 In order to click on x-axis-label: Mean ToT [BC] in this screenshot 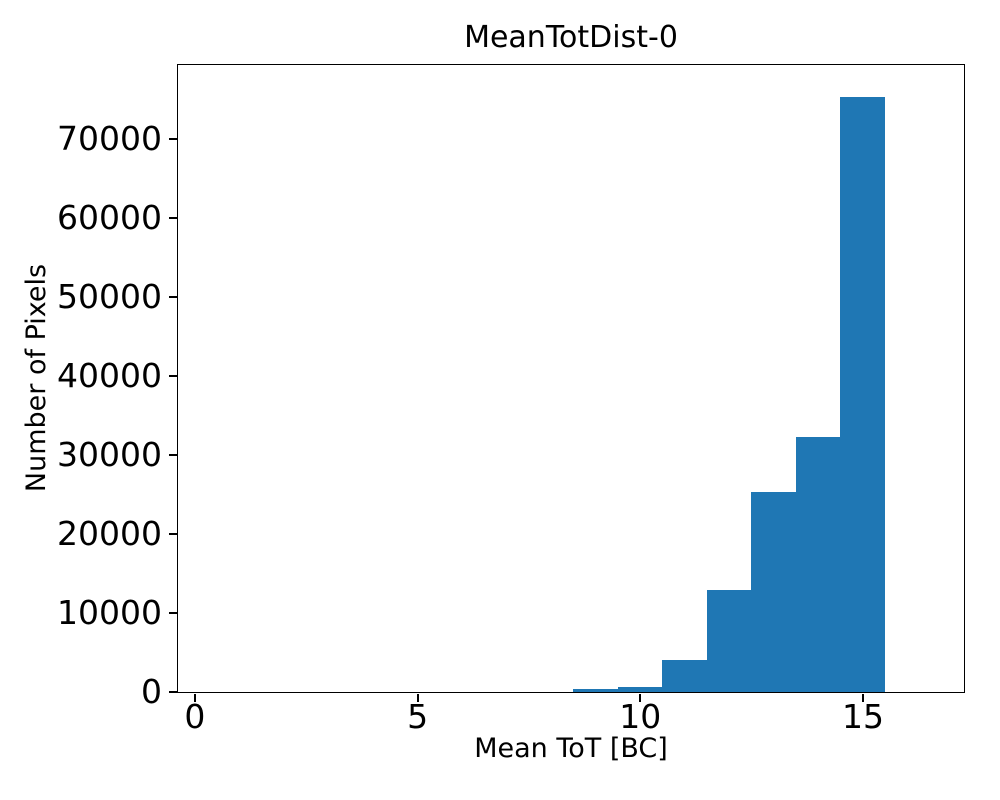, I will do `click(571, 748)`.